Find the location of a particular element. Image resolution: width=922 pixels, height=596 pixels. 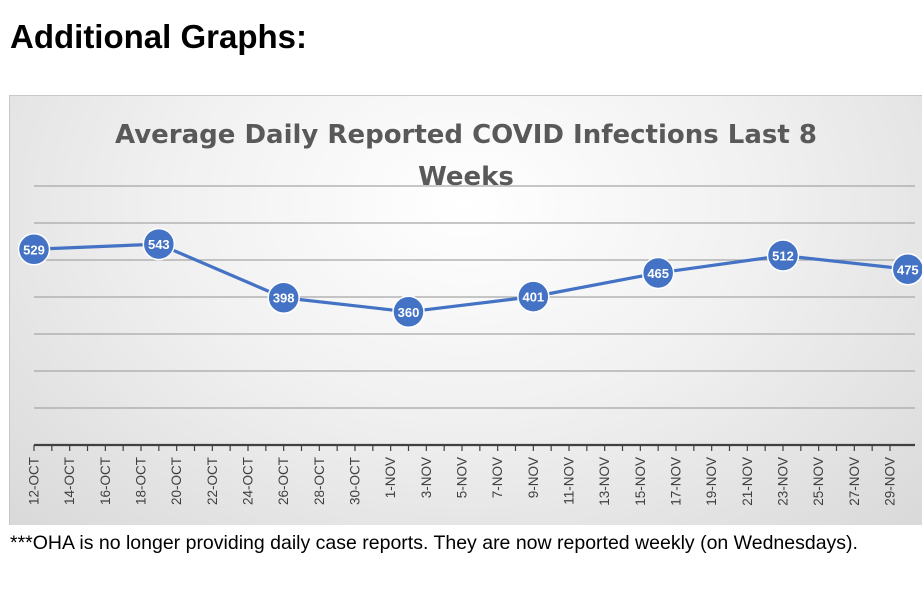

data-label-3: 360 is located at coordinates (409, 312).